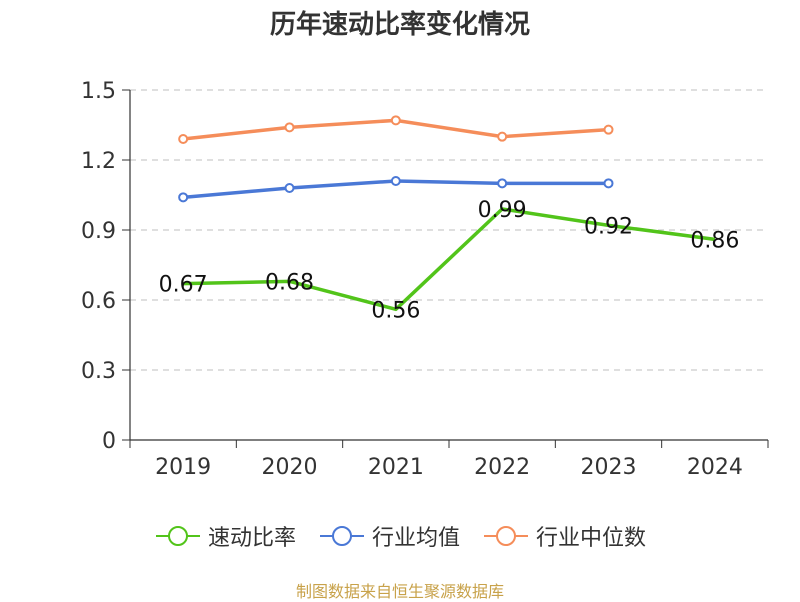 This screenshot has height=602, width=800. Describe the element at coordinates (109, 441) in the screenshot. I see `y-tick-label: 0` at that location.